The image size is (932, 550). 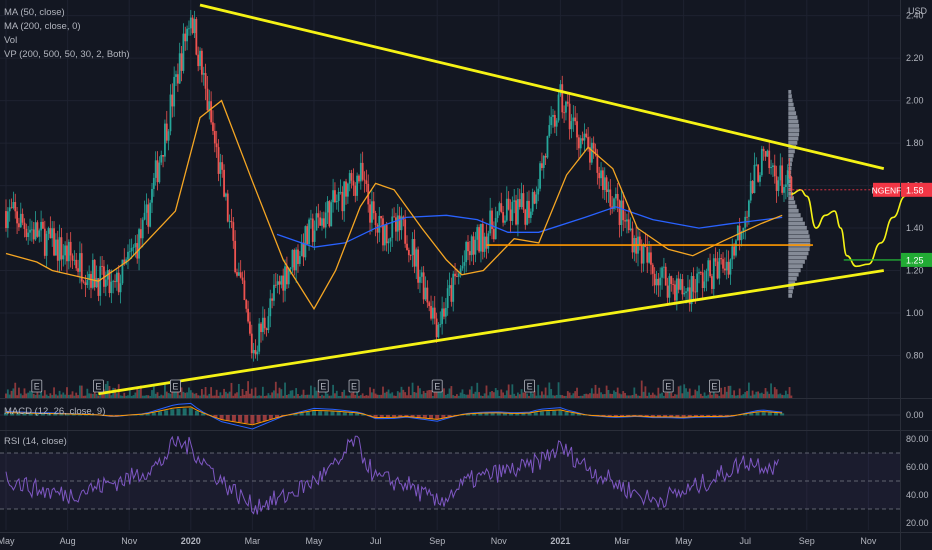 I want to click on legend-vol: Vol, so click(x=11, y=40).